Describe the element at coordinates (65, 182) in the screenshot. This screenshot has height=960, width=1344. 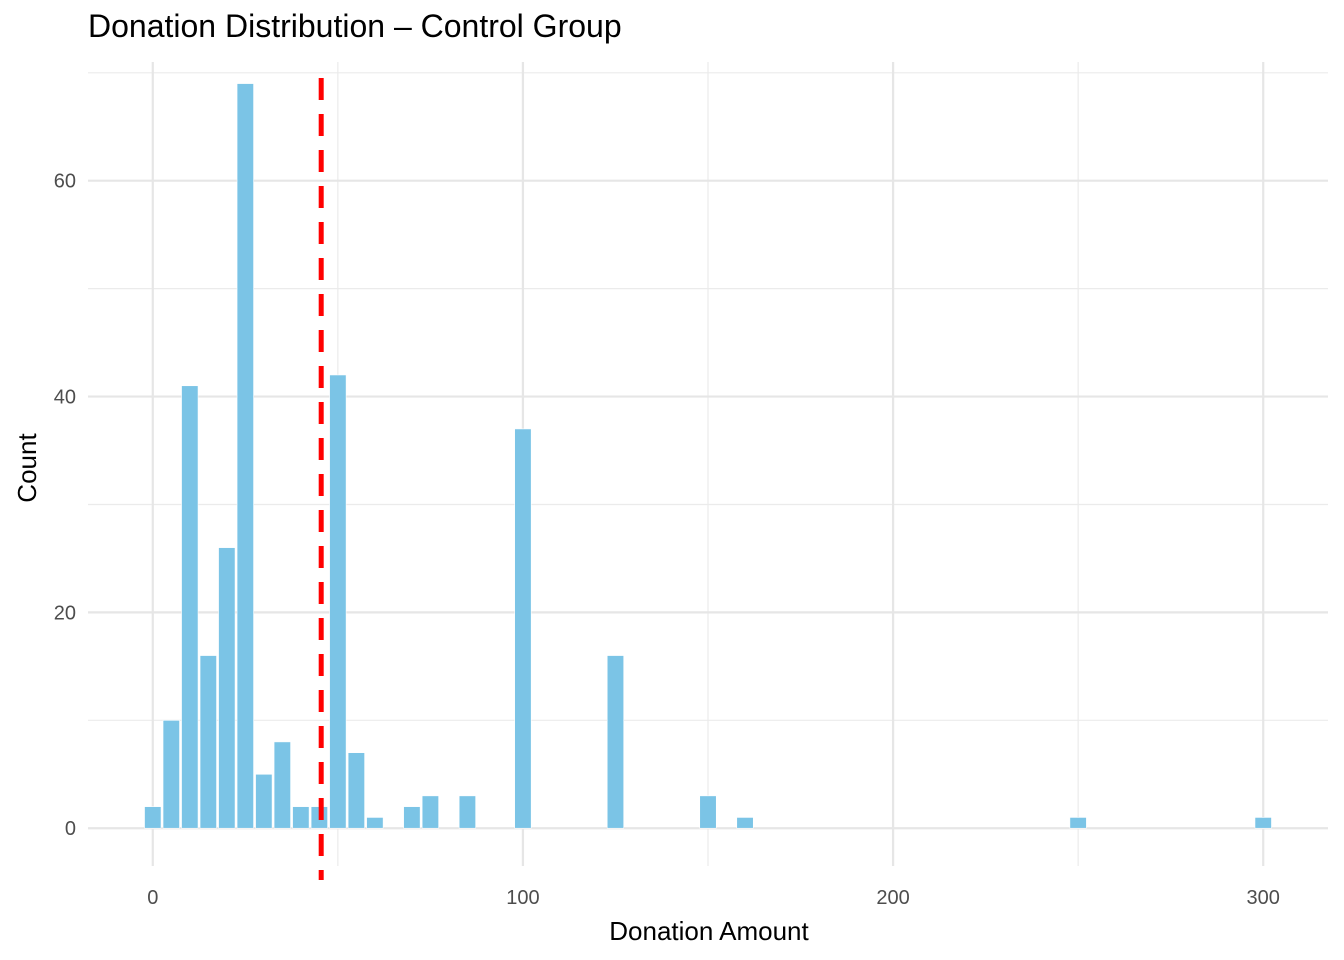
I see `y-tick-label: 60` at that location.